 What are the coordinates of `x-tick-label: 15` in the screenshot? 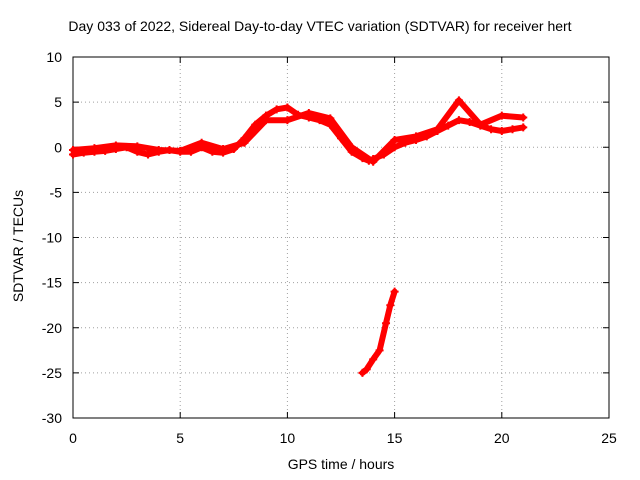 It's located at (395, 438).